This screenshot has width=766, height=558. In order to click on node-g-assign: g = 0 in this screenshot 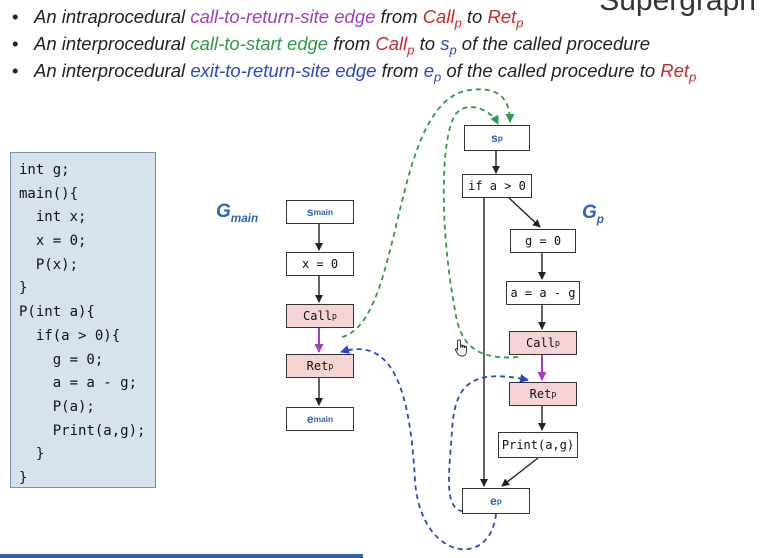, I will do `click(543, 241)`.